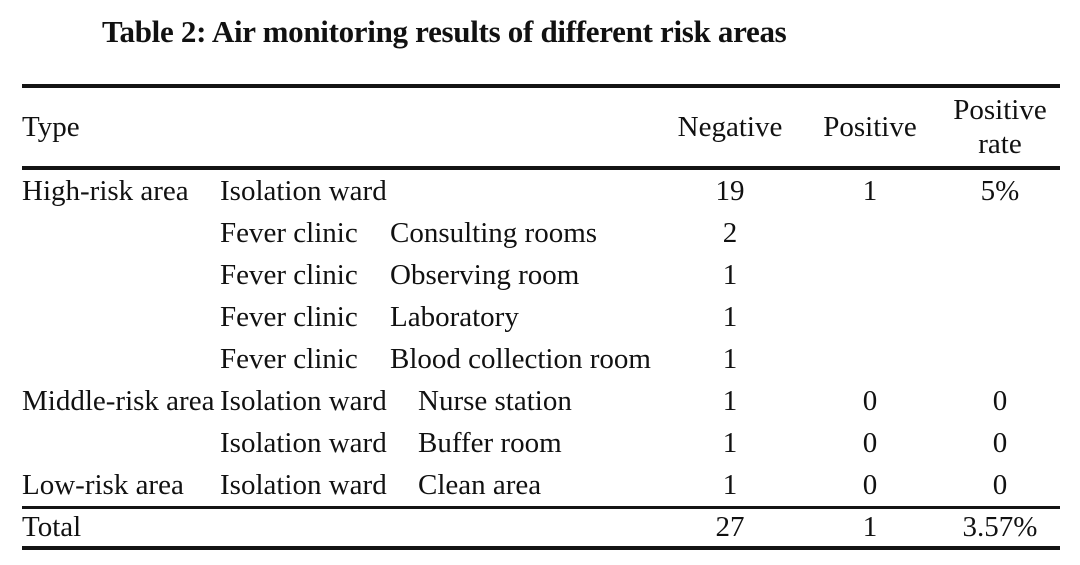 The image size is (1080, 565). I want to click on cell-risk: High-risk area, so click(105, 190).